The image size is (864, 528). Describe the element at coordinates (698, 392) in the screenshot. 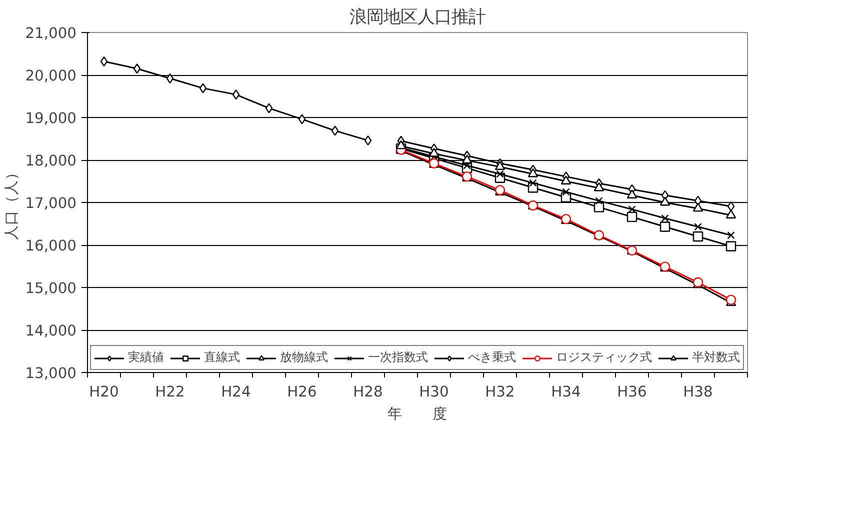

I see `x-tick-label: H38` at that location.